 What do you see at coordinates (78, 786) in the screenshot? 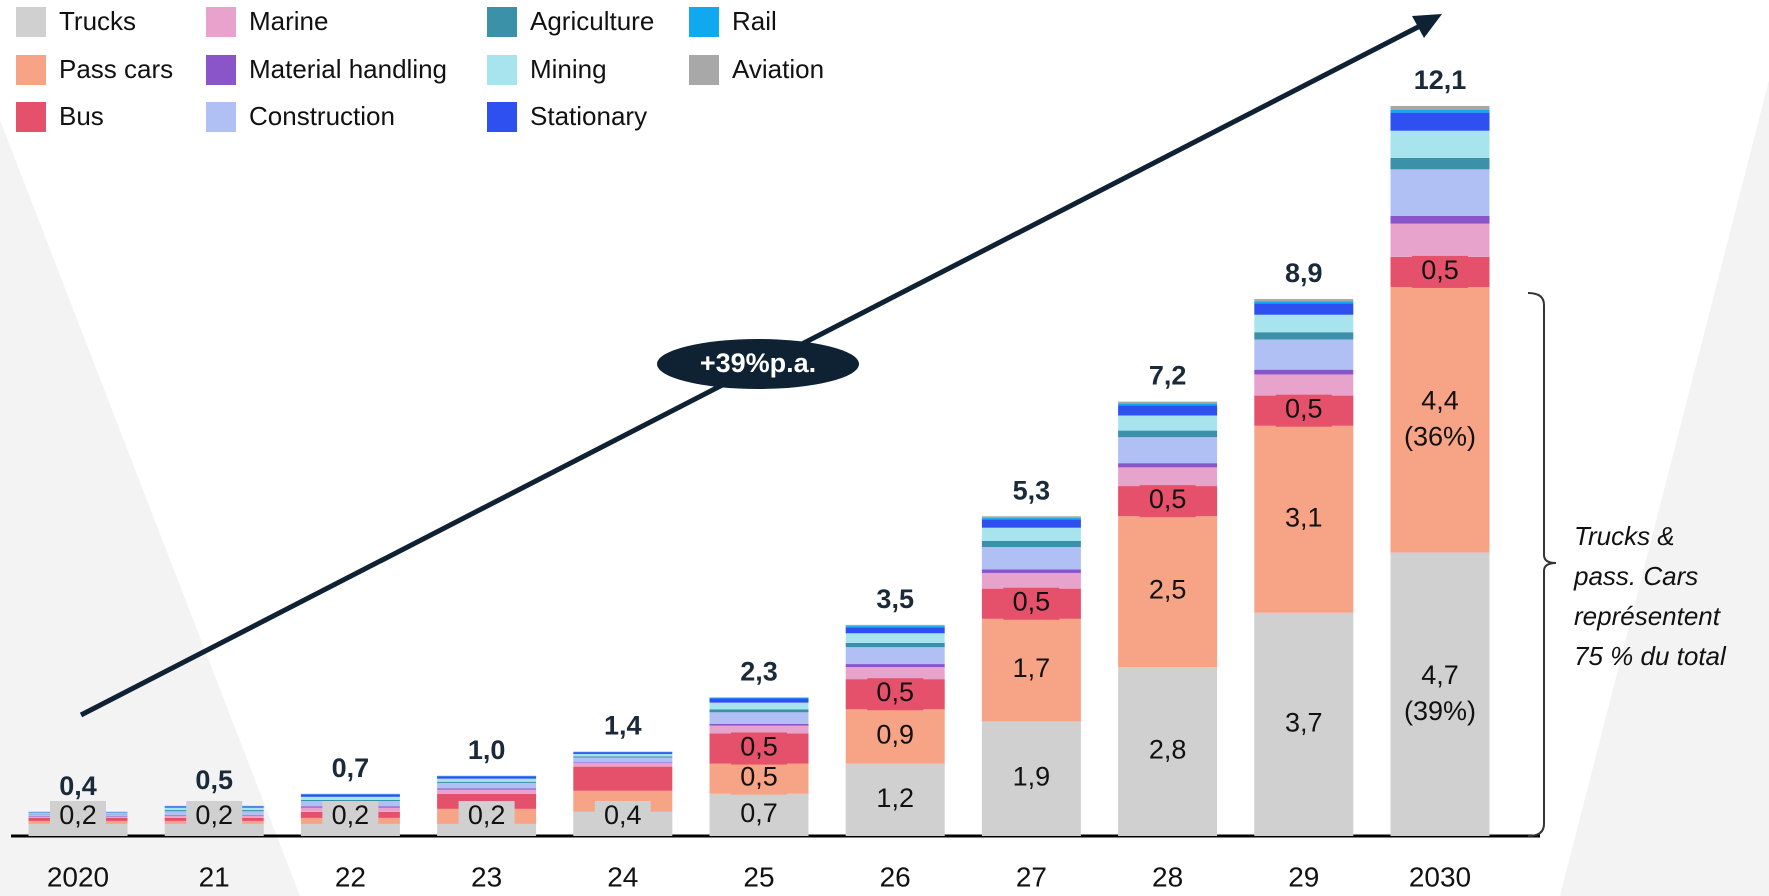
I see `total-label: 0,4` at bounding box center [78, 786].